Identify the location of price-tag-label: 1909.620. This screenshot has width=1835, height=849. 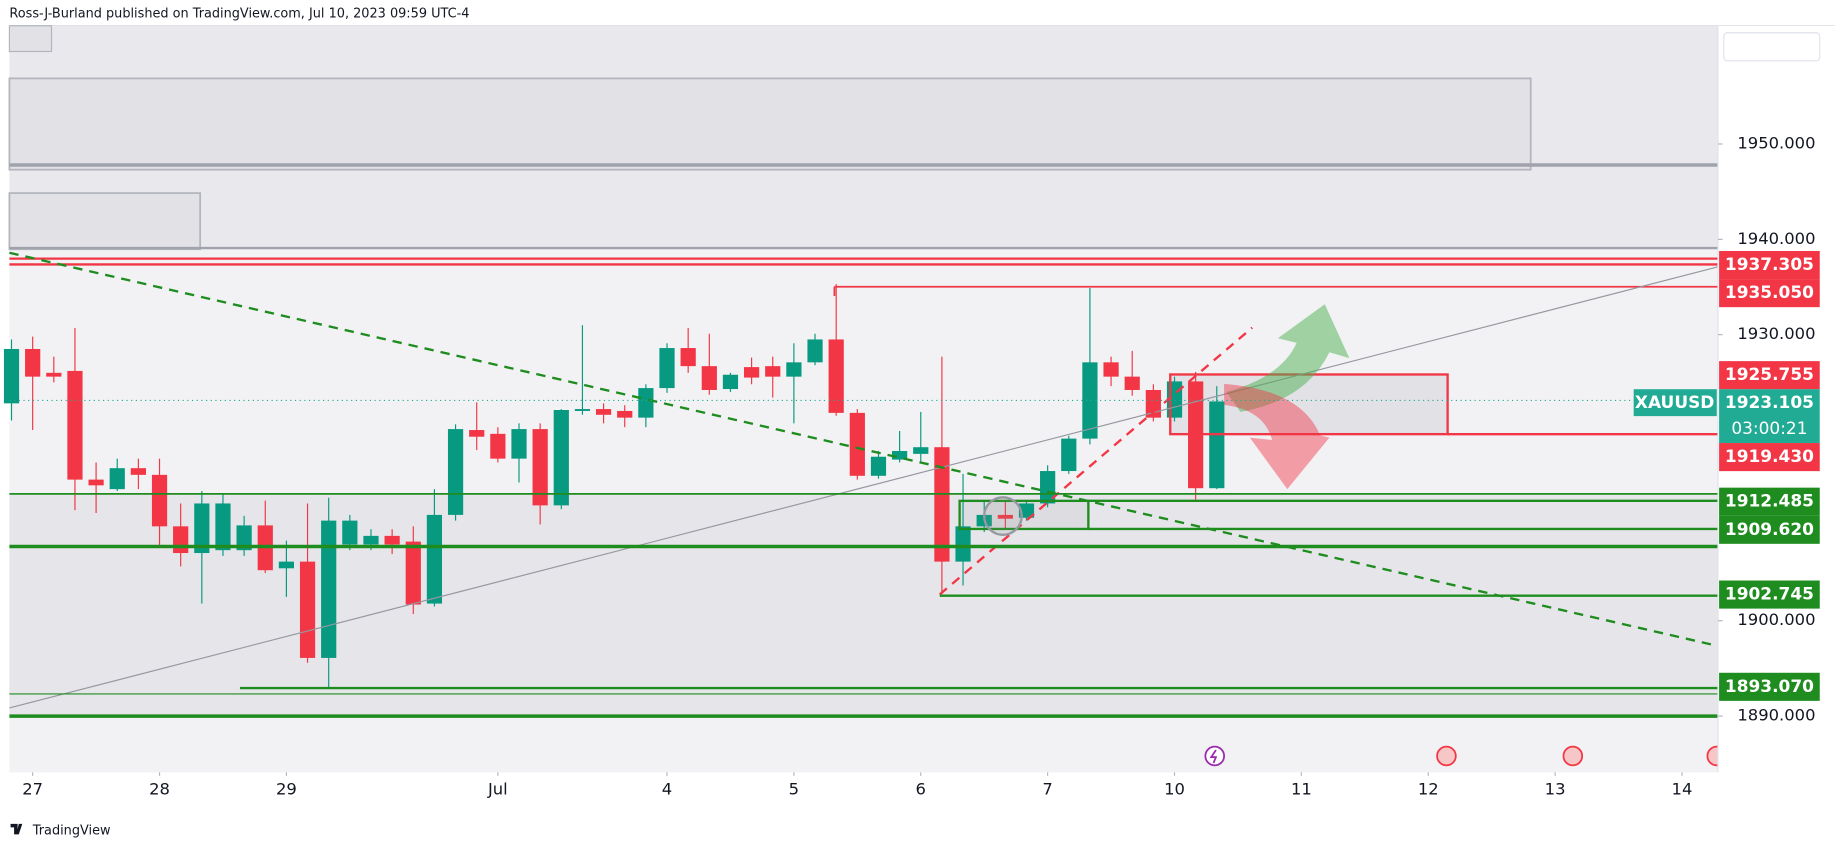
(1769, 529).